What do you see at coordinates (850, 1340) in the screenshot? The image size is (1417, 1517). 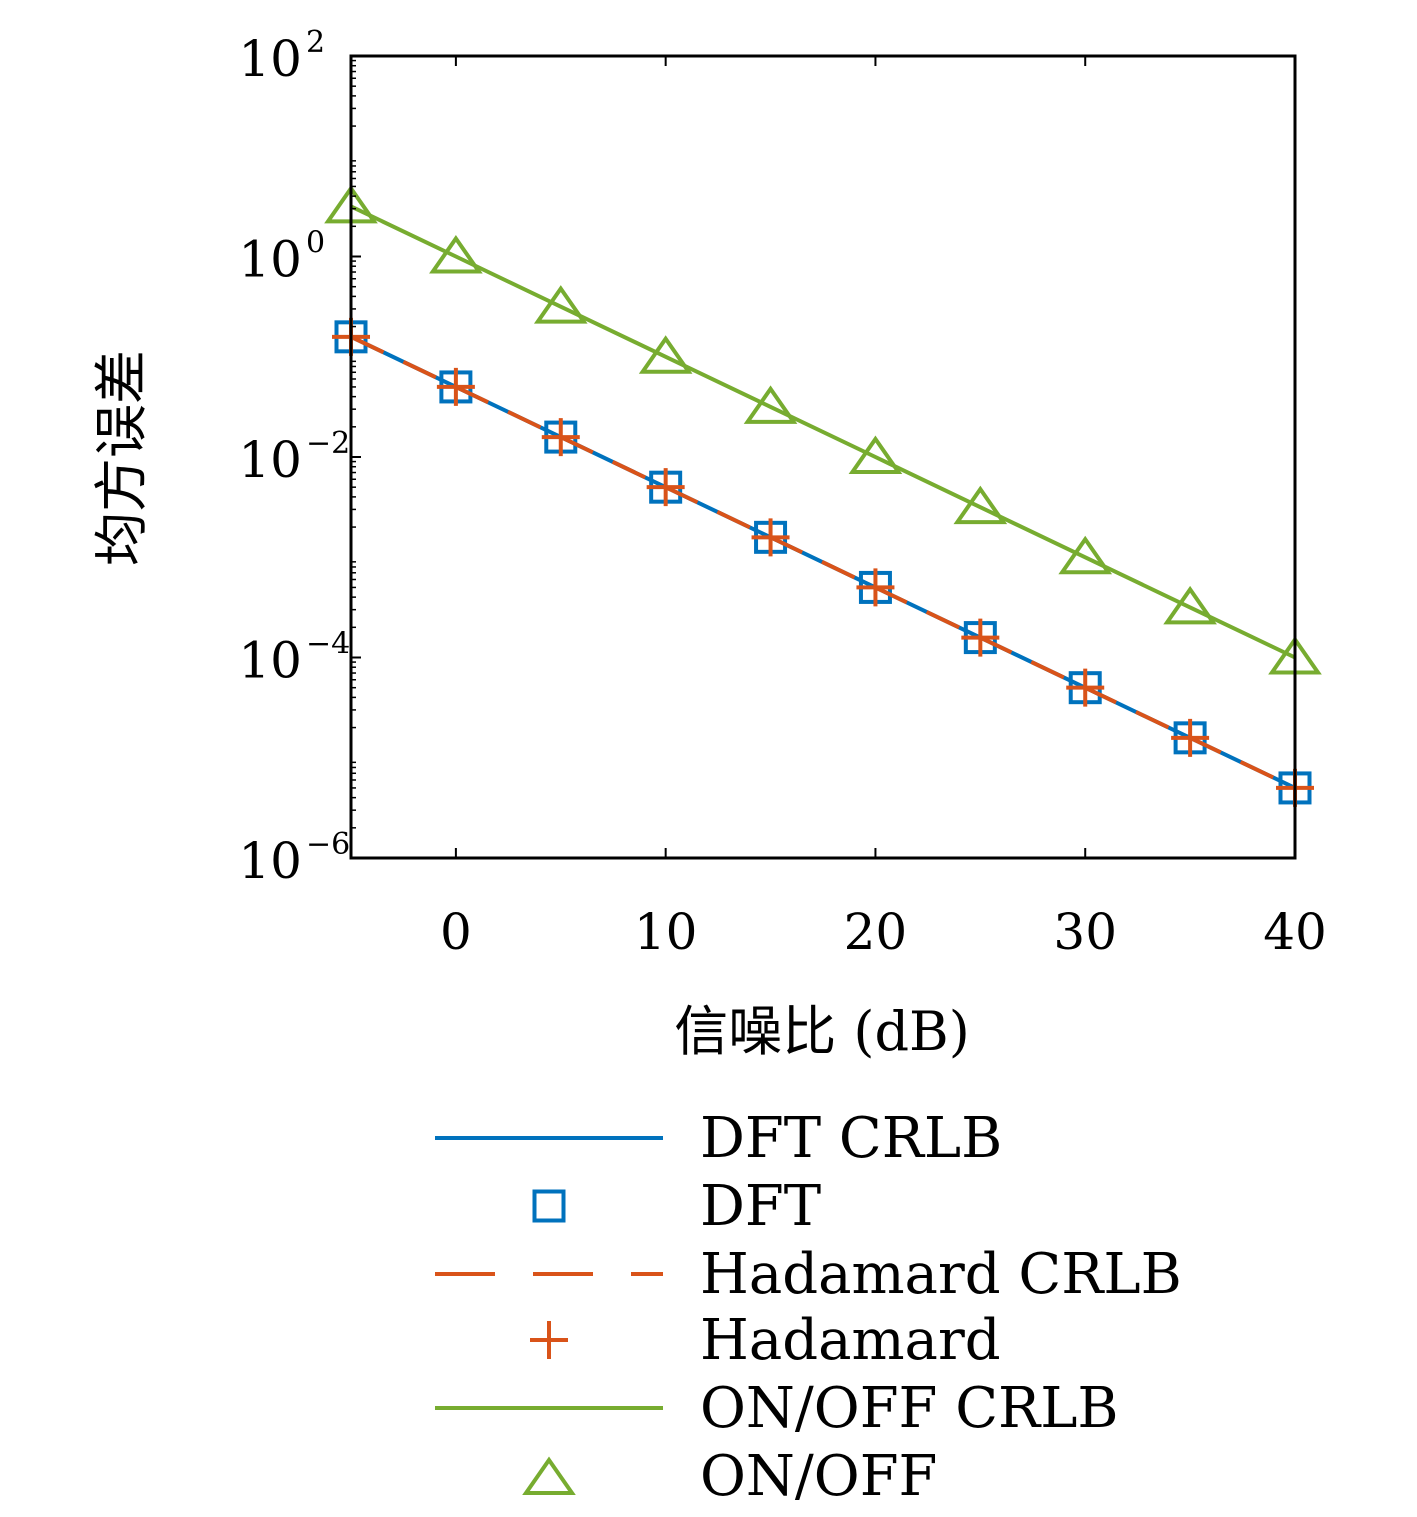 I see `legend-label-hadamard: Hadamard` at bounding box center [850, 1340].